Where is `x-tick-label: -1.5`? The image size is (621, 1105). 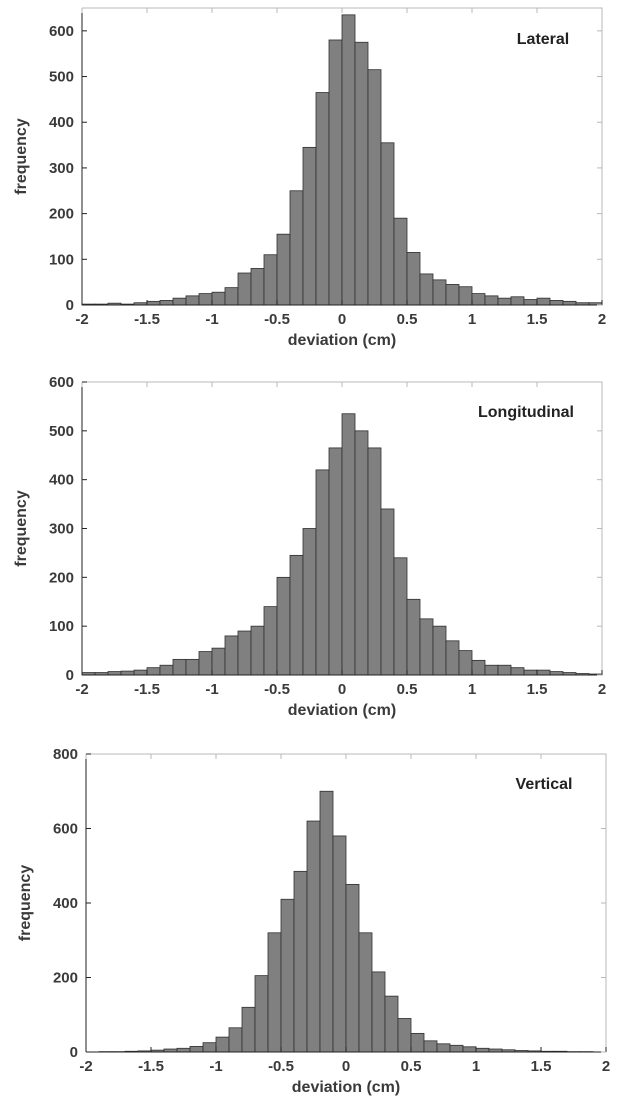
x-tick-label: -1.5 is located at coordinates (147, 319).